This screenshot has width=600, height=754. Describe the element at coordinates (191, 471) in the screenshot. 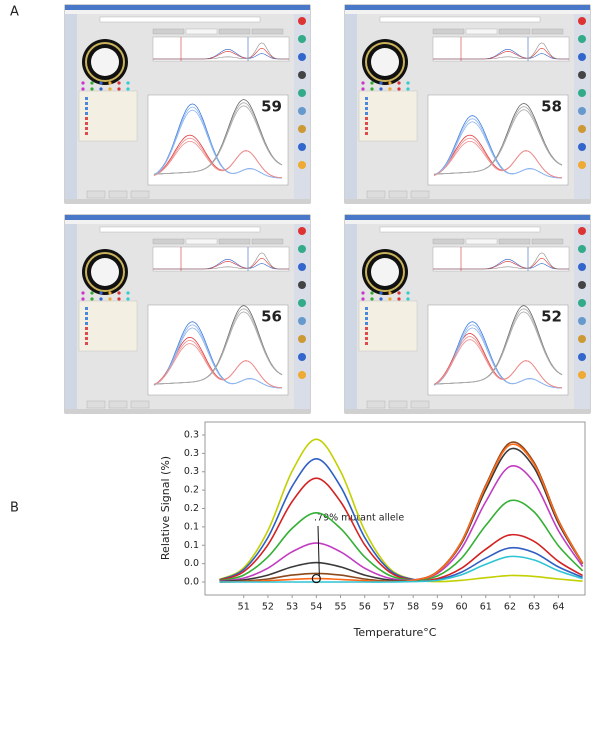

I see `y-tick-label: 0.3` at that location.